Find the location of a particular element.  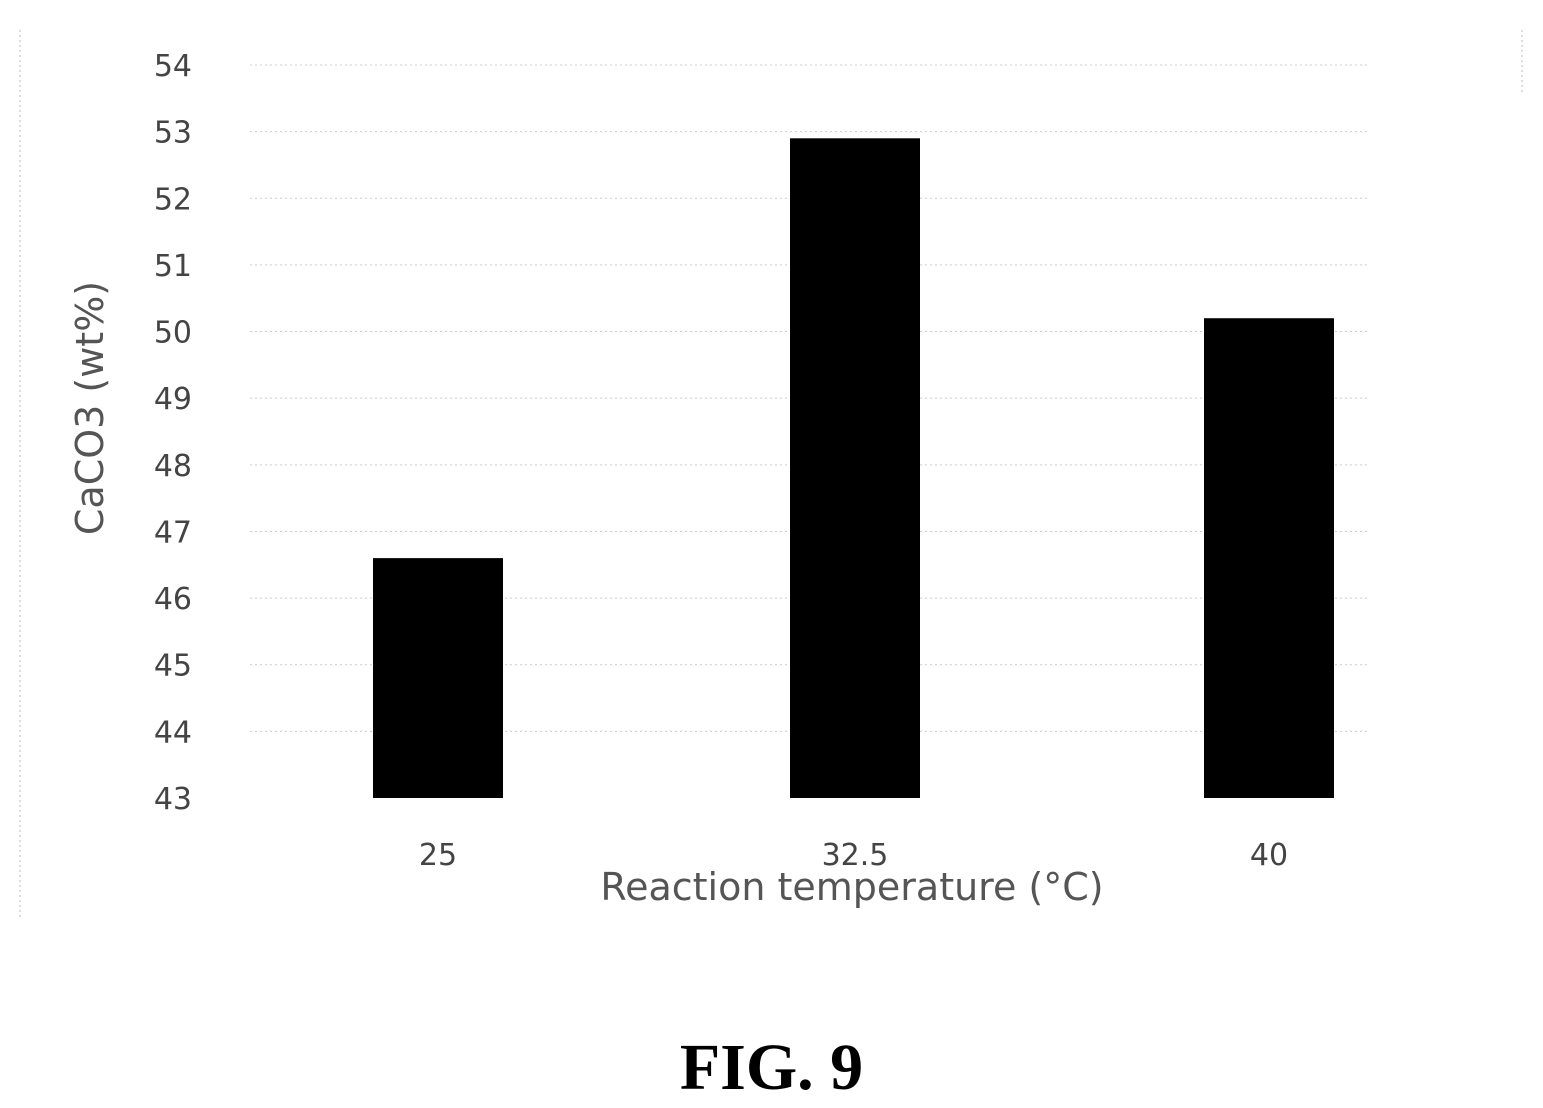

y-tick-label: 47 is located at coordinates (173, 532).